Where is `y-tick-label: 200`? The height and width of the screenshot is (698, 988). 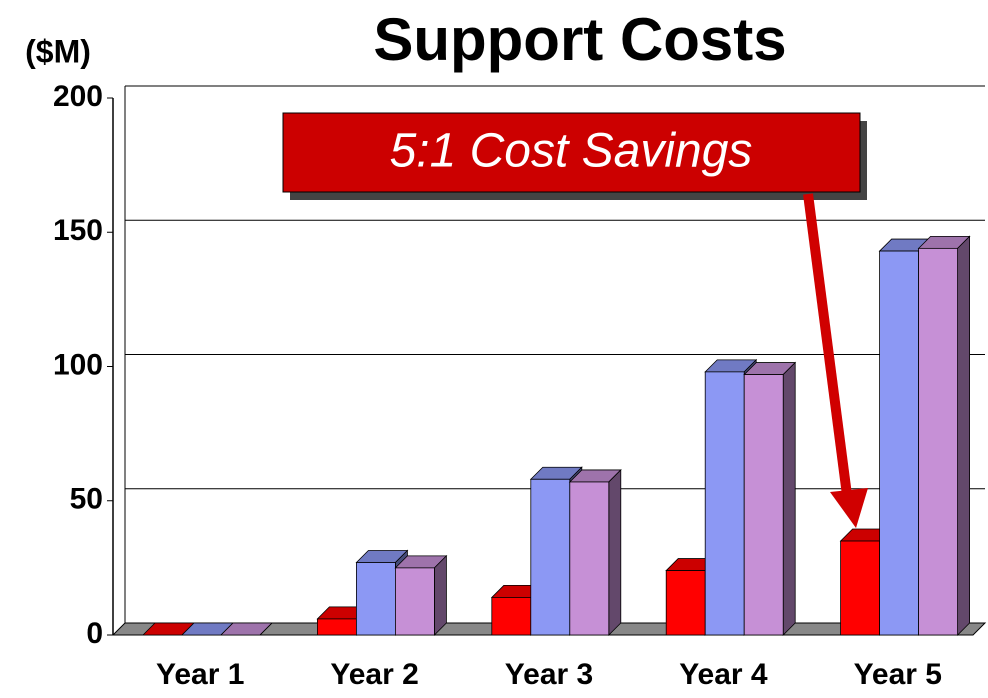
y-tick-label: 200 is located at coordinates (78, 96).